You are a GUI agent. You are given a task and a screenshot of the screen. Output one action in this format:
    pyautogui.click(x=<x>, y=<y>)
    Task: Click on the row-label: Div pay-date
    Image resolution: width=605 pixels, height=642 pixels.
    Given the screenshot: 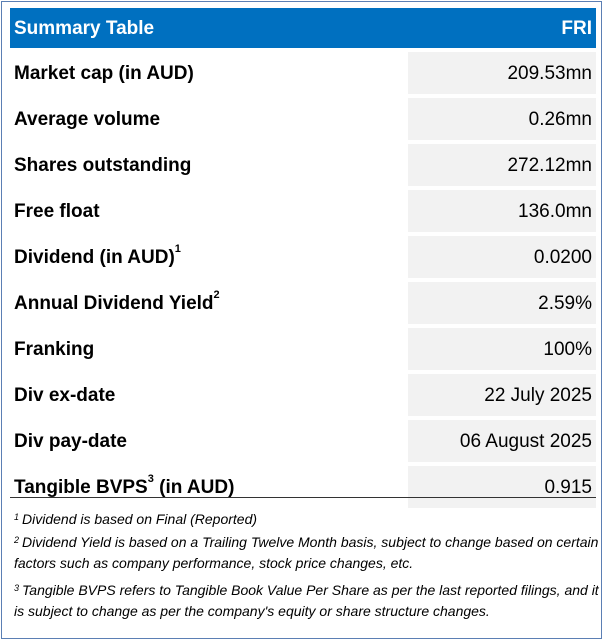 What is the action you would take?
    pyautogui.click(x=70, y=441)
    